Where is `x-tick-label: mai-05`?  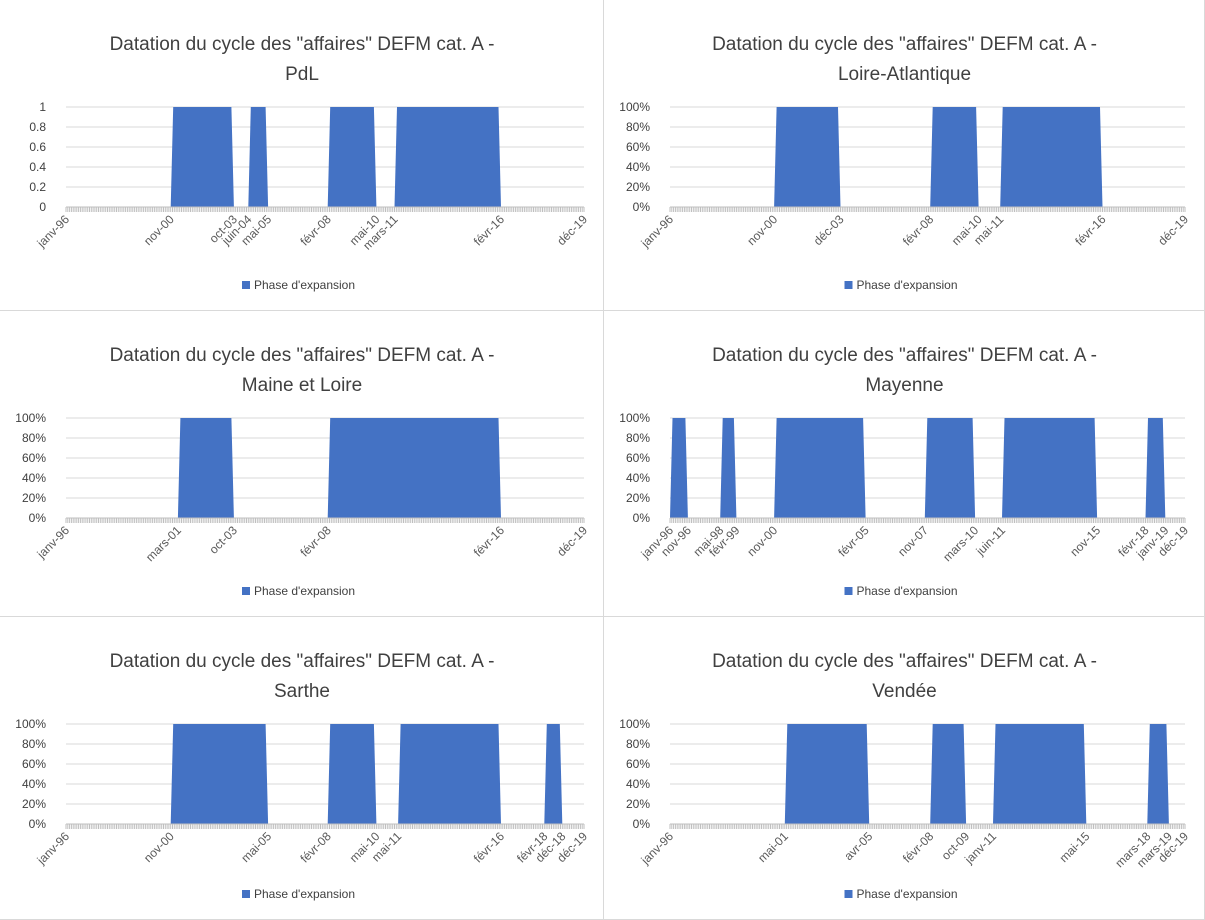 x-tick-label: mai-05 is located at coordinates (256, 847).